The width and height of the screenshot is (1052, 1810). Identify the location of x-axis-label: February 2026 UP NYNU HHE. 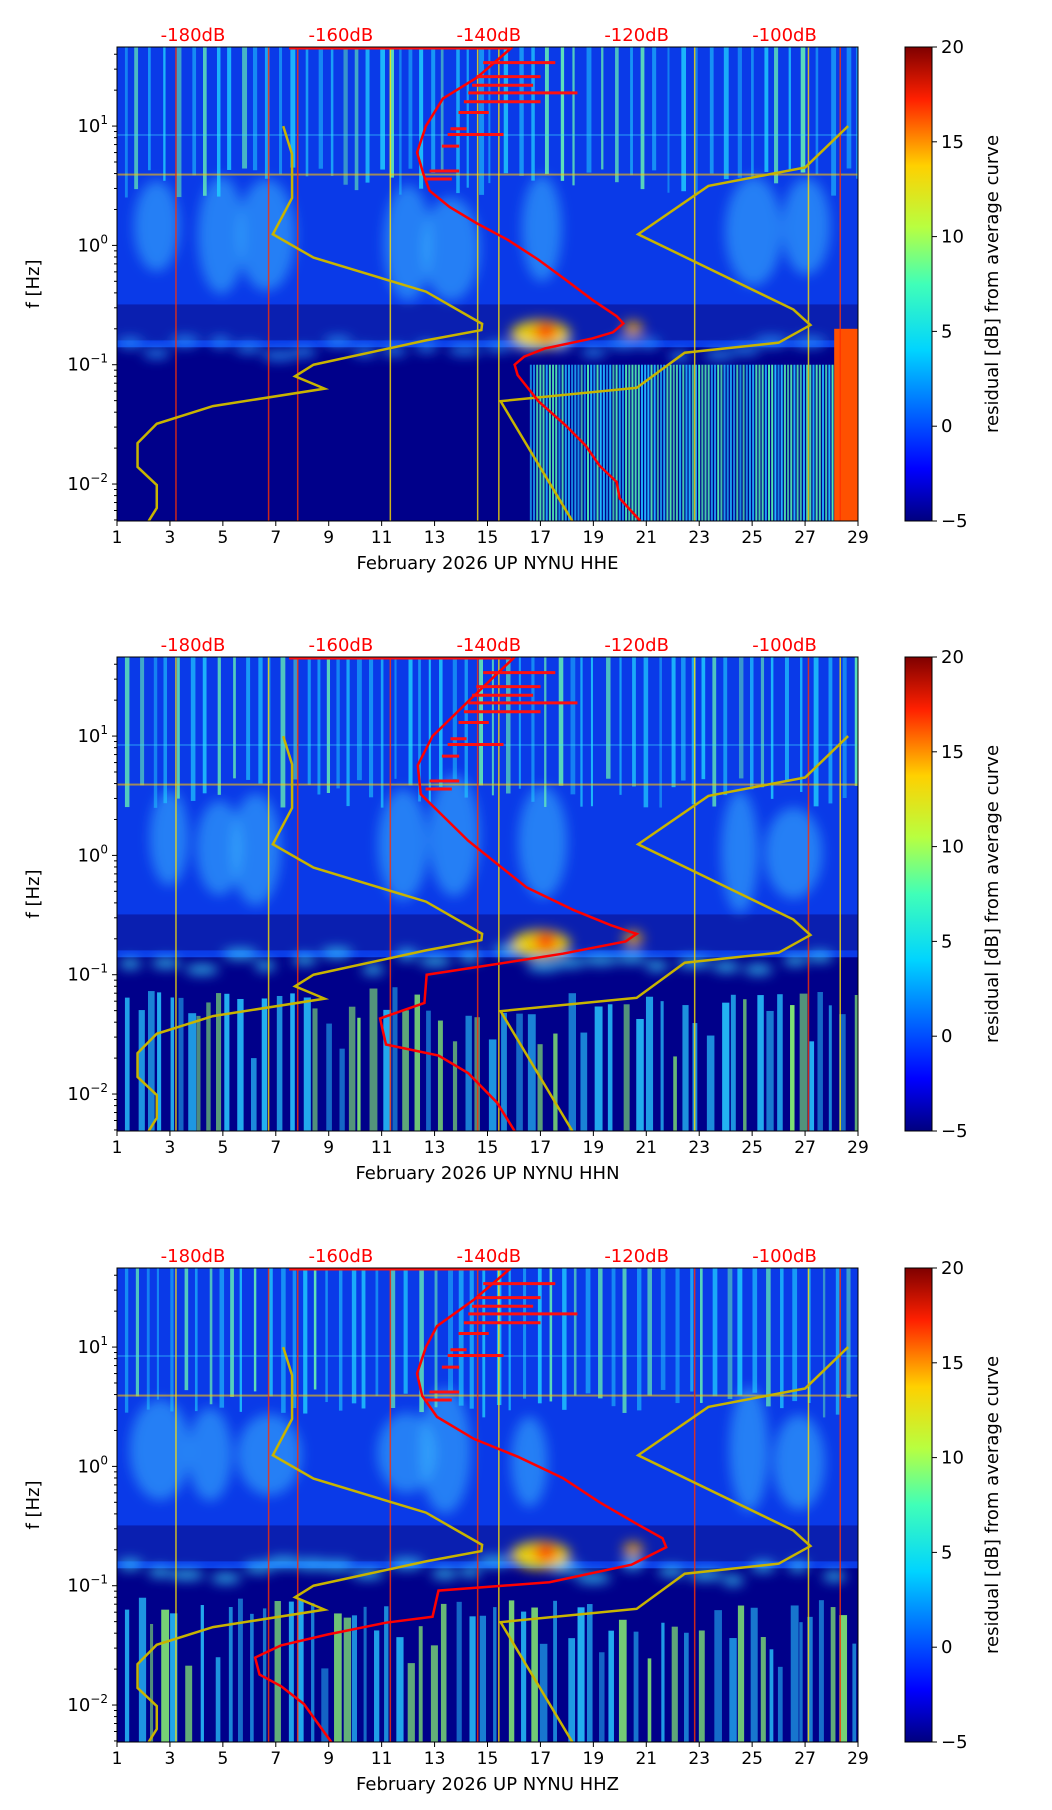
(487, 563).